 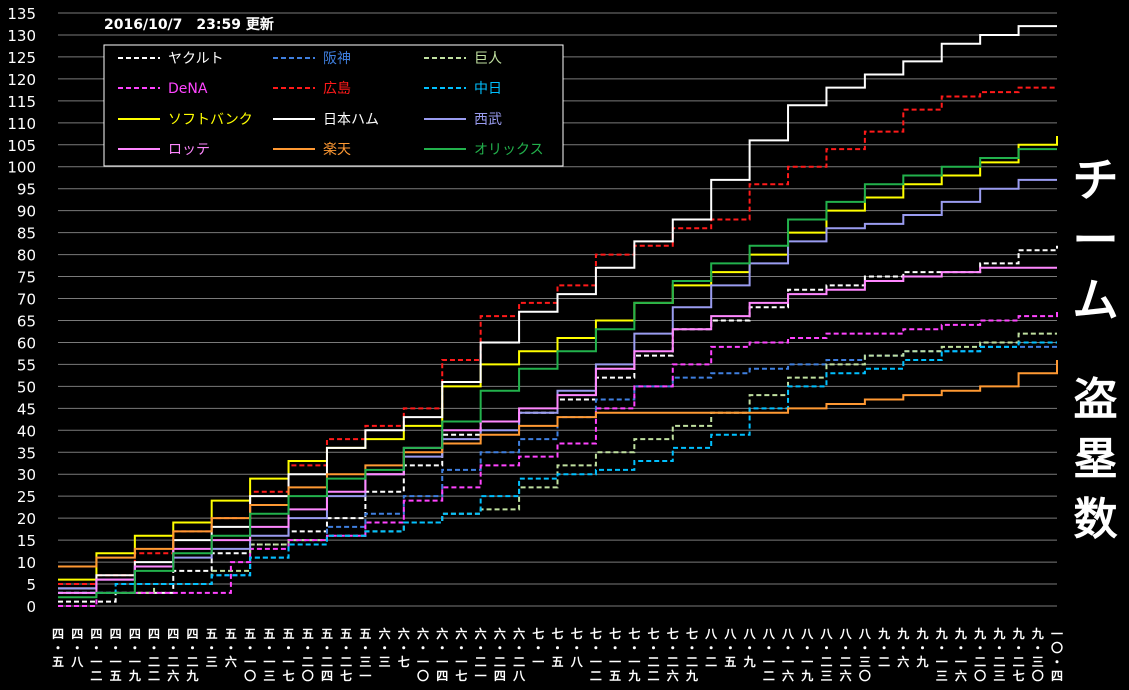 I want to click on x-tick-label: 六・一〇, so click(x=423, y=654).